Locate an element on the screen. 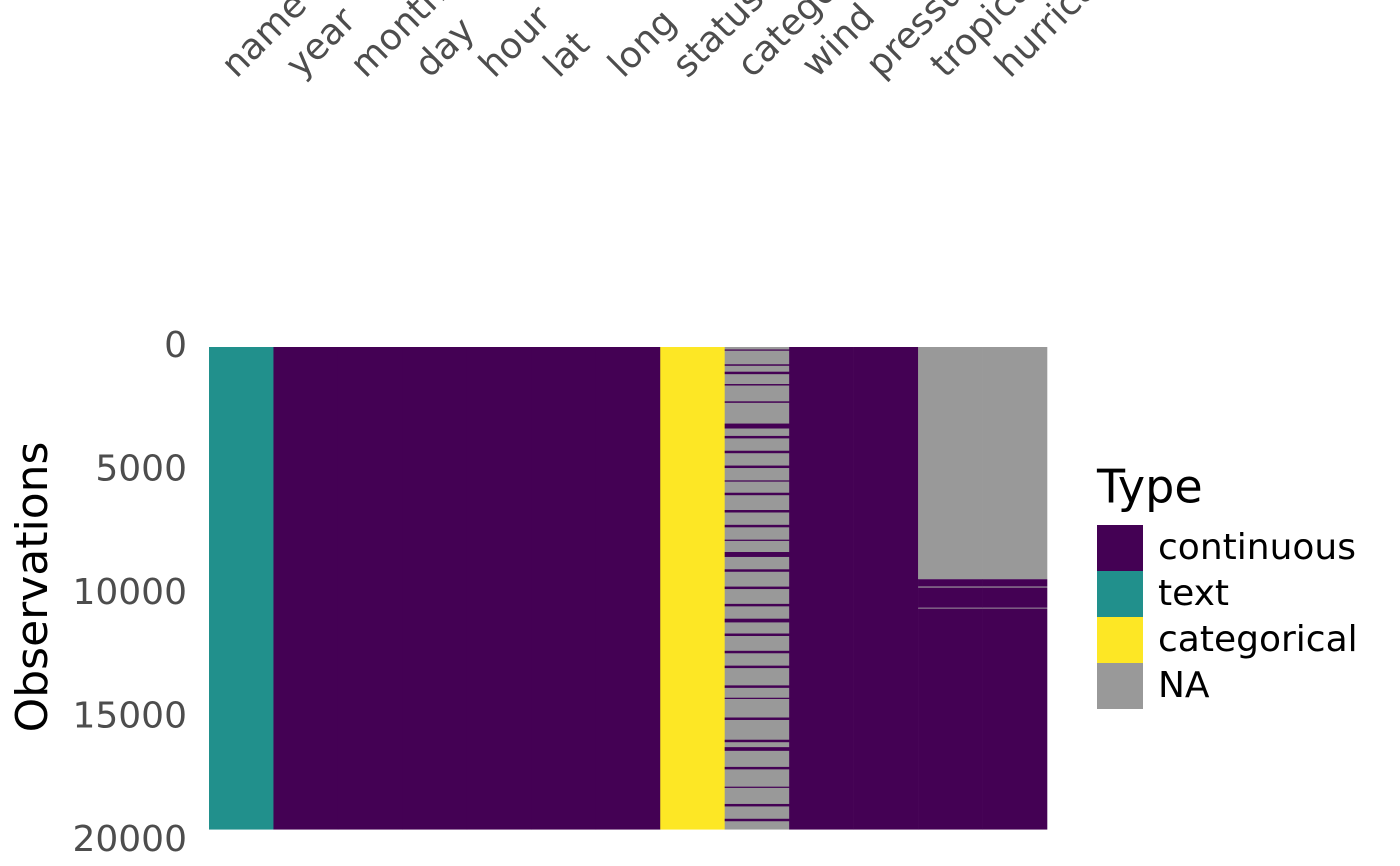  legend-label: categorical is located at coordinates (1258, 639).